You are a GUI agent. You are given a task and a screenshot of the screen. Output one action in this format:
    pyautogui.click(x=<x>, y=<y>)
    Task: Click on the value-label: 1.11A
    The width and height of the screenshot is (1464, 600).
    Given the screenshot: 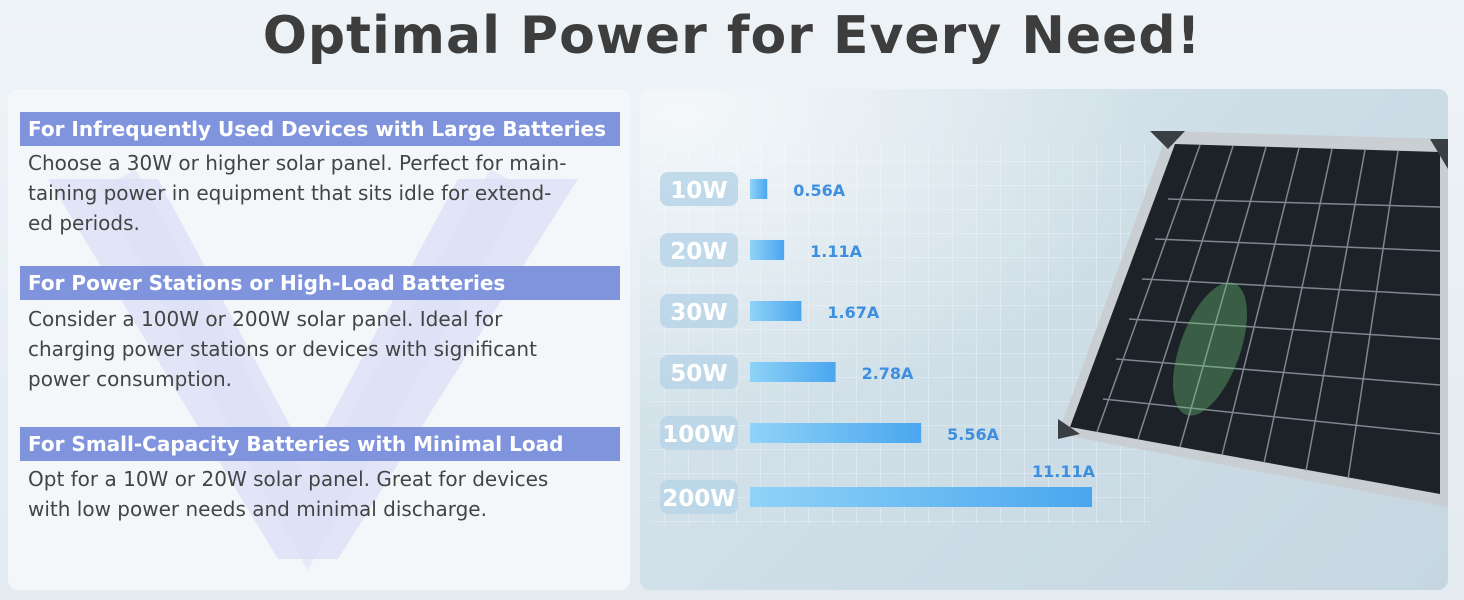 What is the action you would take?
    pyautogui.click(x=836, y=251)
    